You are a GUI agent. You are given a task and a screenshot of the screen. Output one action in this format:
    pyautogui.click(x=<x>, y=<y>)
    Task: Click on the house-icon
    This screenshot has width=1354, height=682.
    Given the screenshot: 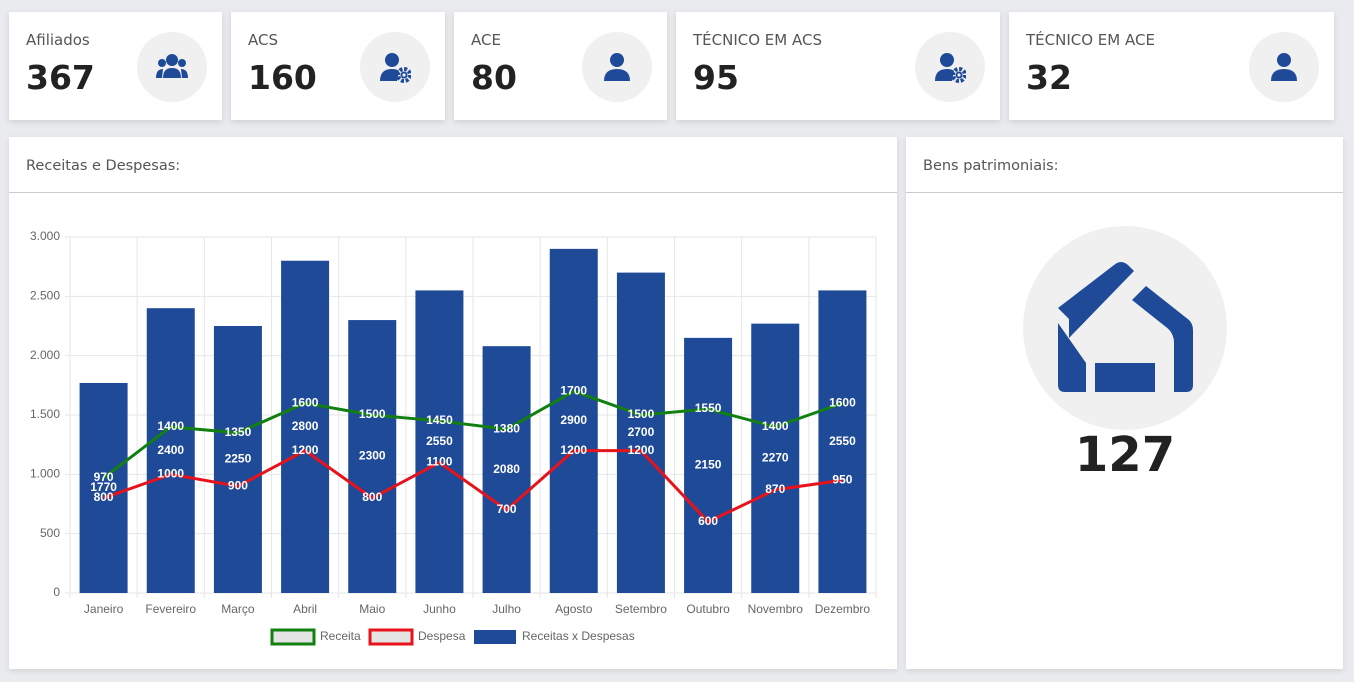 What is the action you would take?
    pyautogui.click(x=1125, y=327)
    